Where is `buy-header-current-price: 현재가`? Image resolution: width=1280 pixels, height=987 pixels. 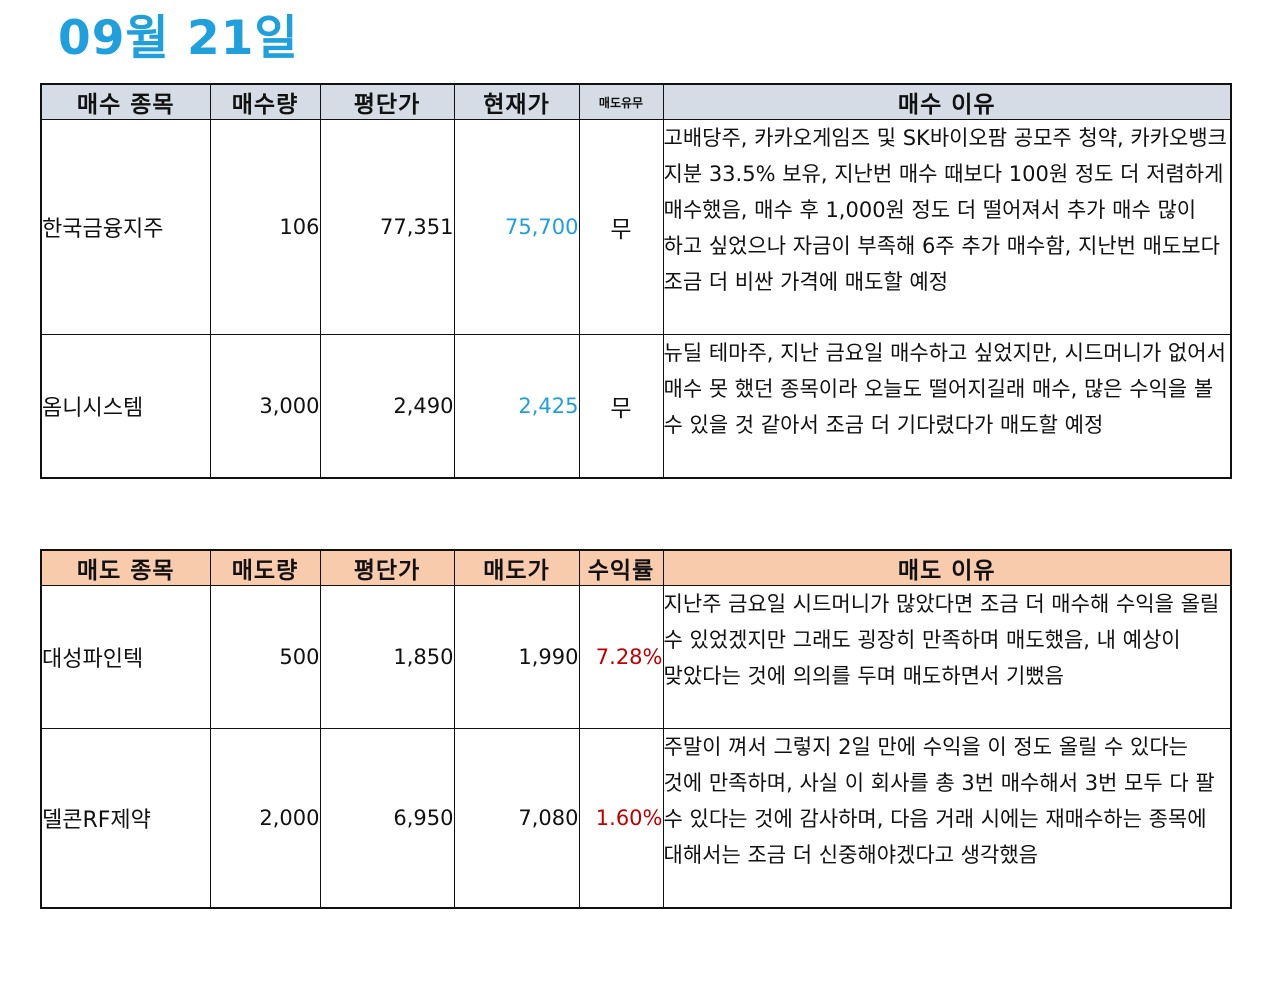 buy-header-current-price: 현재가 is located at coordinates (516, 101).